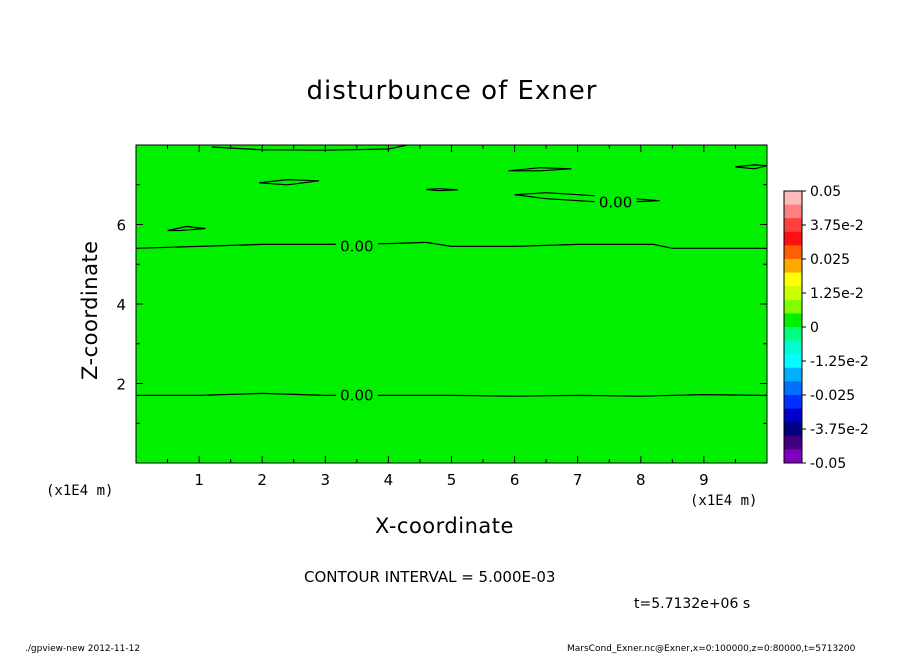  I want to click on colorbar-label: -0.05, so click(828, 464).